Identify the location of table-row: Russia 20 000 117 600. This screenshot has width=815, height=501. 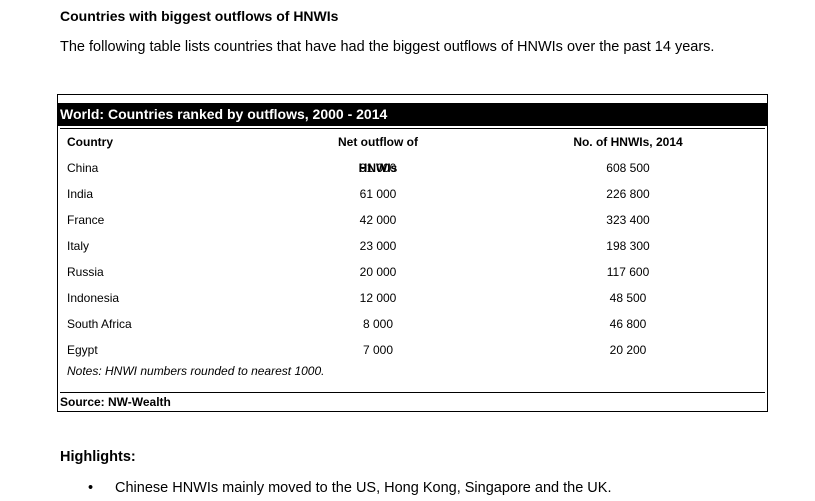
(412, 272).